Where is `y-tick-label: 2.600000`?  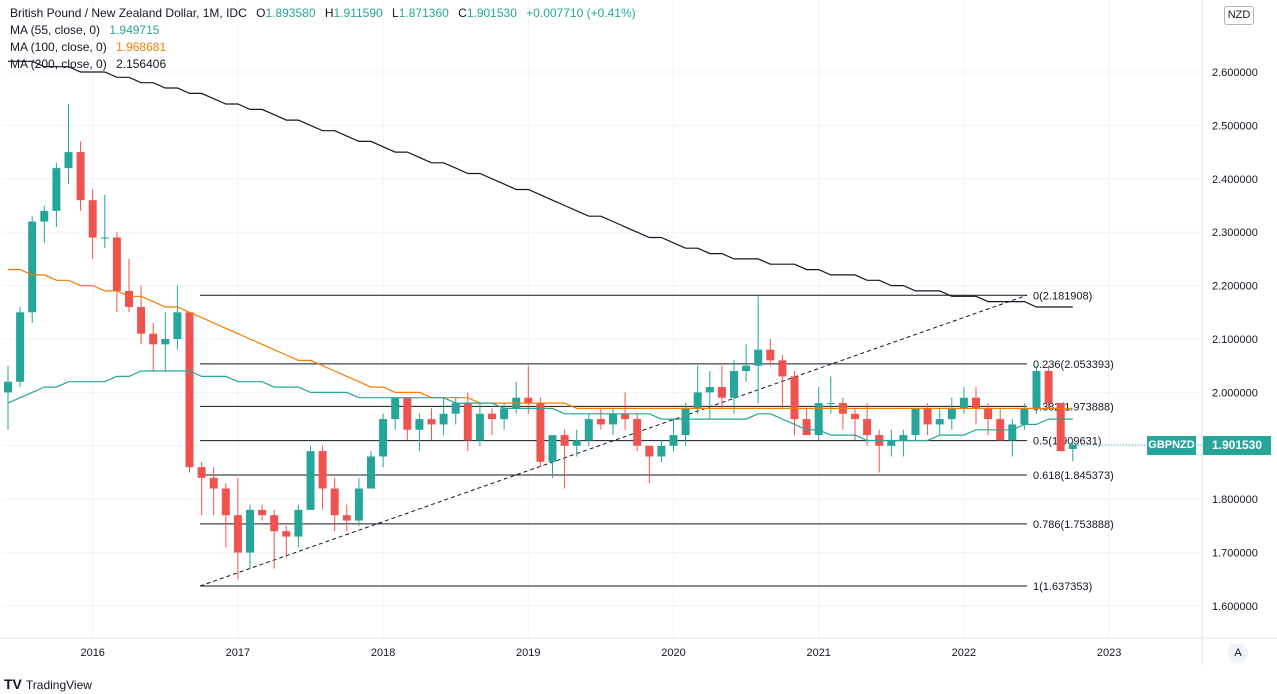 y-tick-label: 2.600000 is located at coordinates (1235, 73).